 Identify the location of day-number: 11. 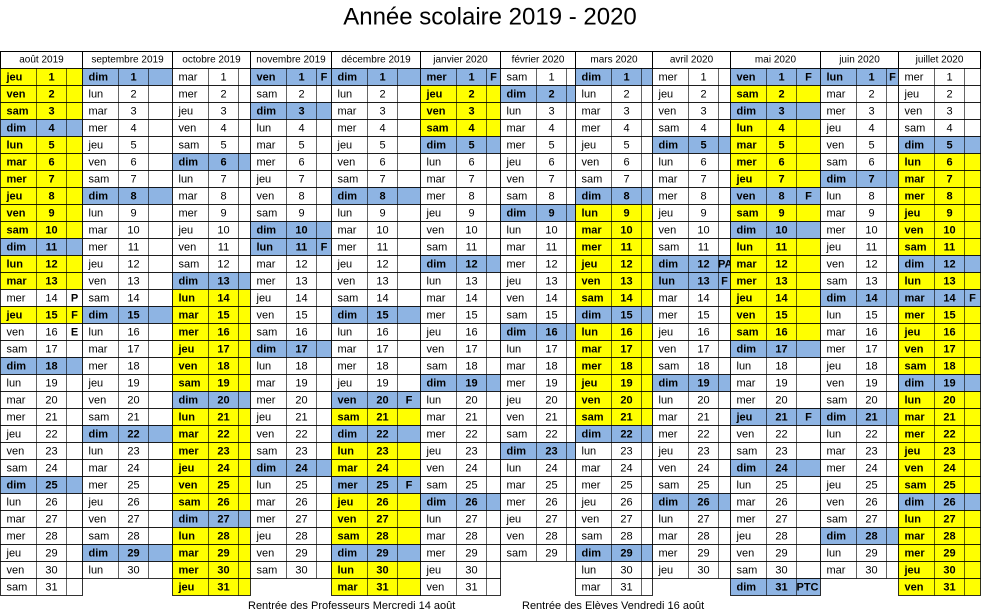
(52, 247).